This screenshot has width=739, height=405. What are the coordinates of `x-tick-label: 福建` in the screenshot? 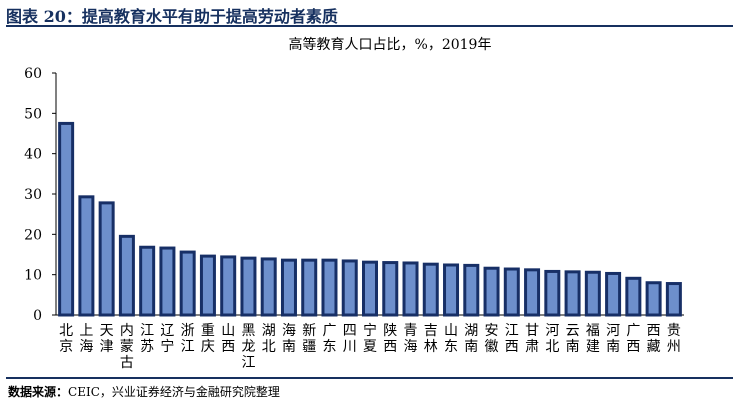 It's located at (593, 339).